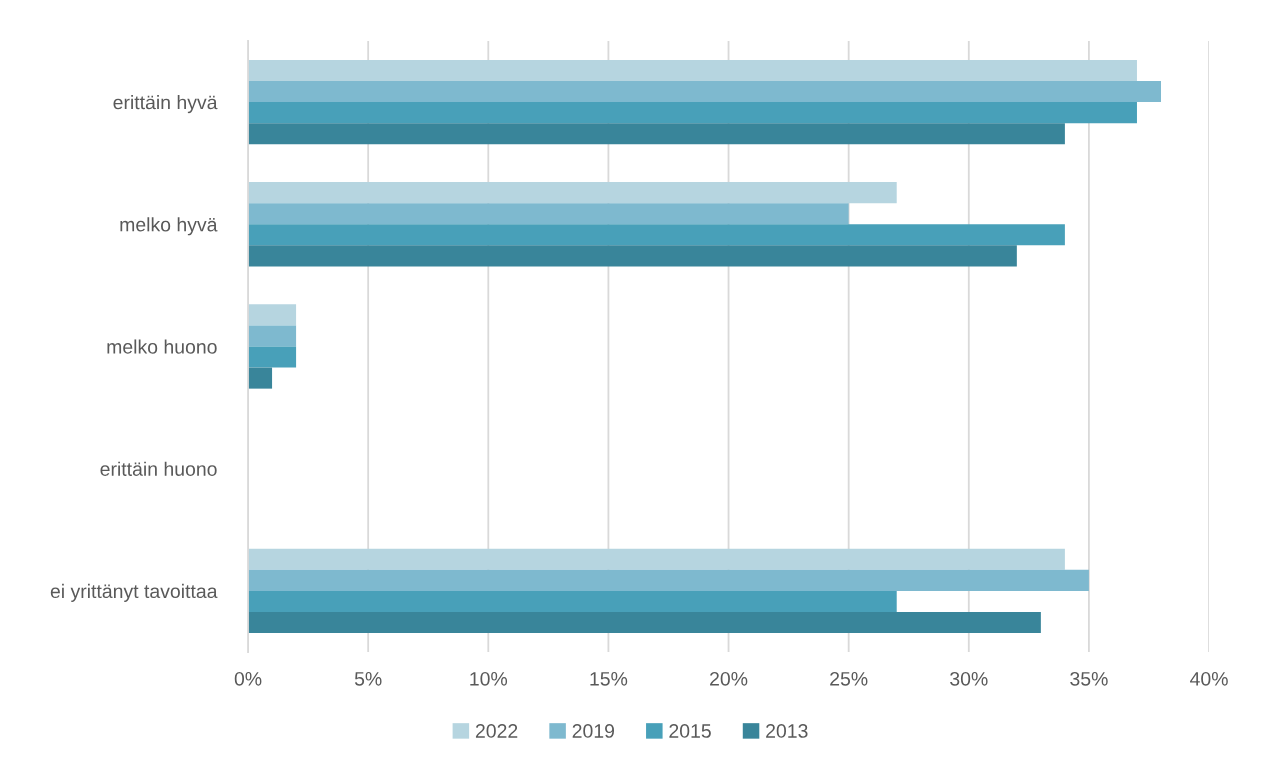  Describe the element at coordinates (496, 731) in the screenshot. I see `legend-label: 2022` at that location.